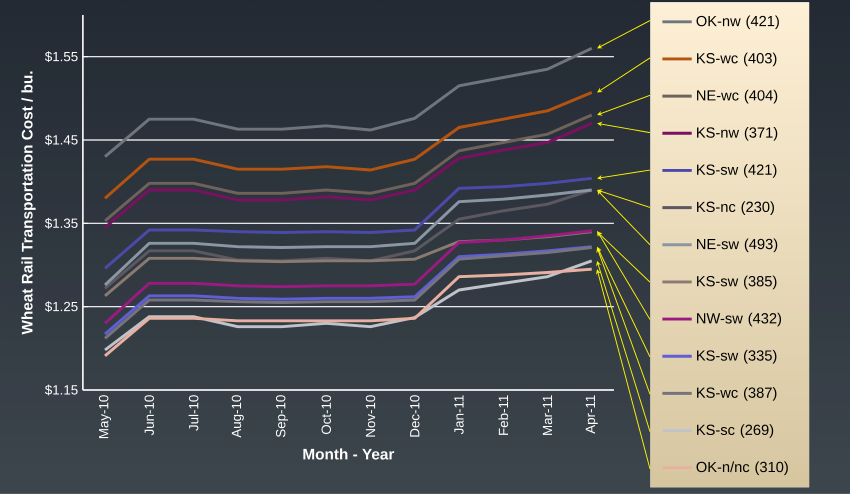 The image size is (850, 494). Describe the element at coordinates (735, 208) in the screenshot. I see `legend-label: KS-nc (230)` at that location.